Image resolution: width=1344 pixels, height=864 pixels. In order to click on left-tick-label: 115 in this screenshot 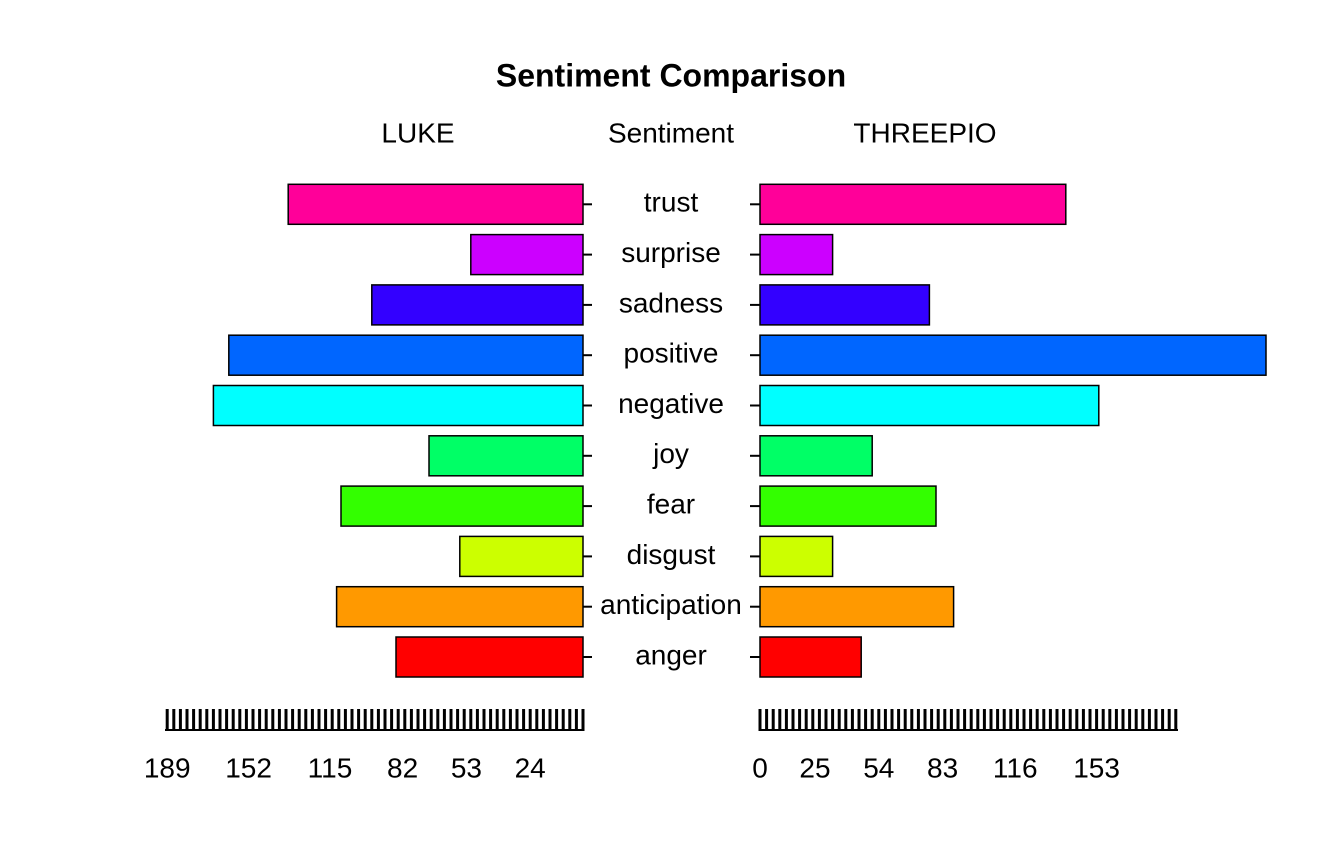, I will do `click(330, 767)`.